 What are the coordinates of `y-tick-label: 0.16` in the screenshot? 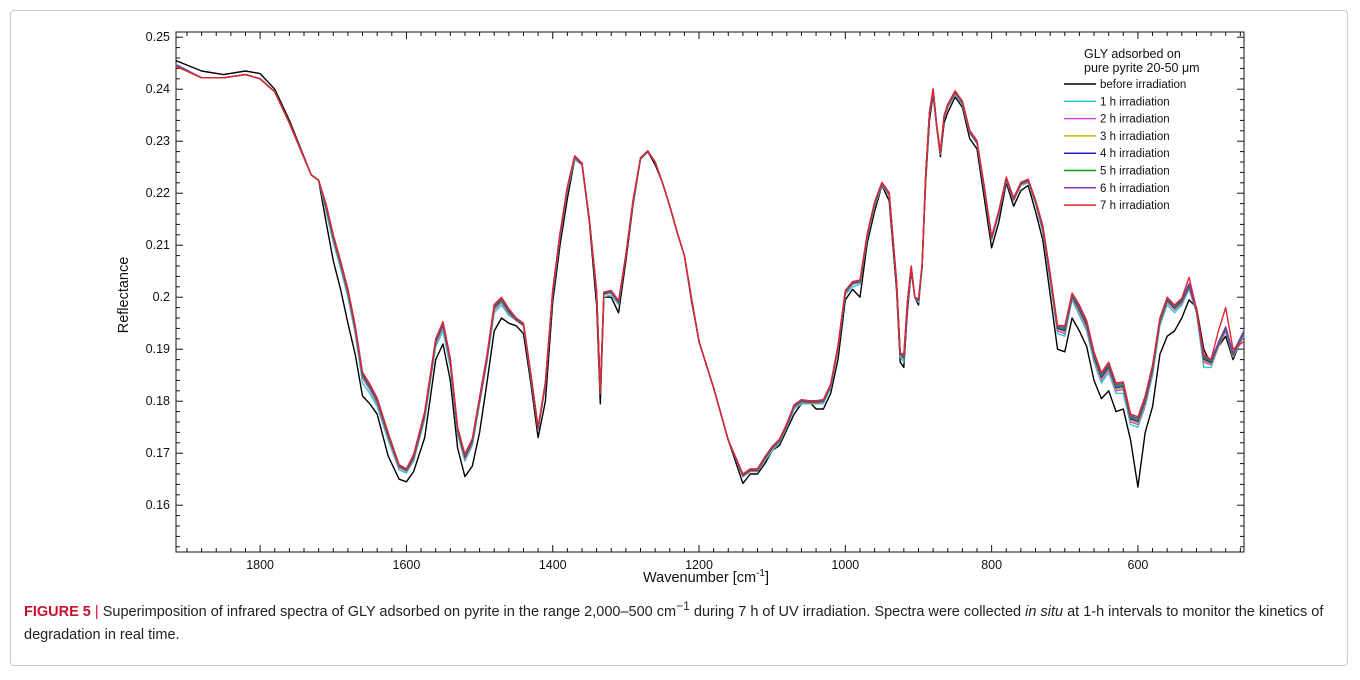 It's located at (158, 505).